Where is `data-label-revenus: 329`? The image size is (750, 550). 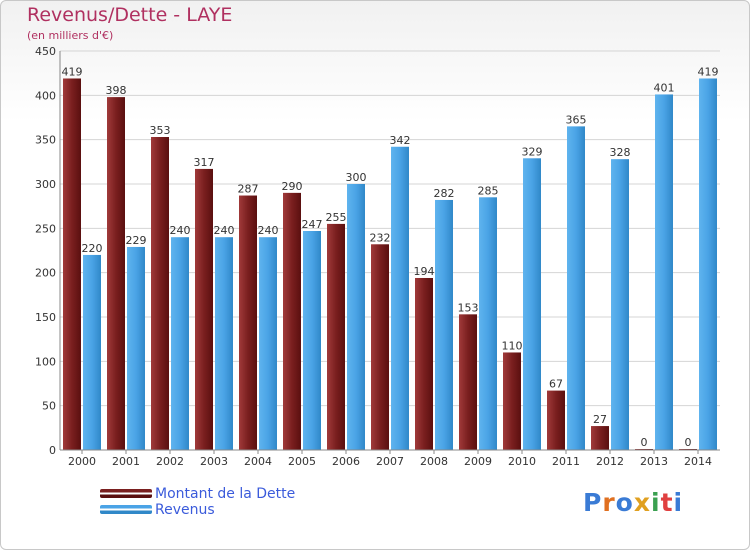
data-label-revenus: 329 is located at coordinates (532, 151).